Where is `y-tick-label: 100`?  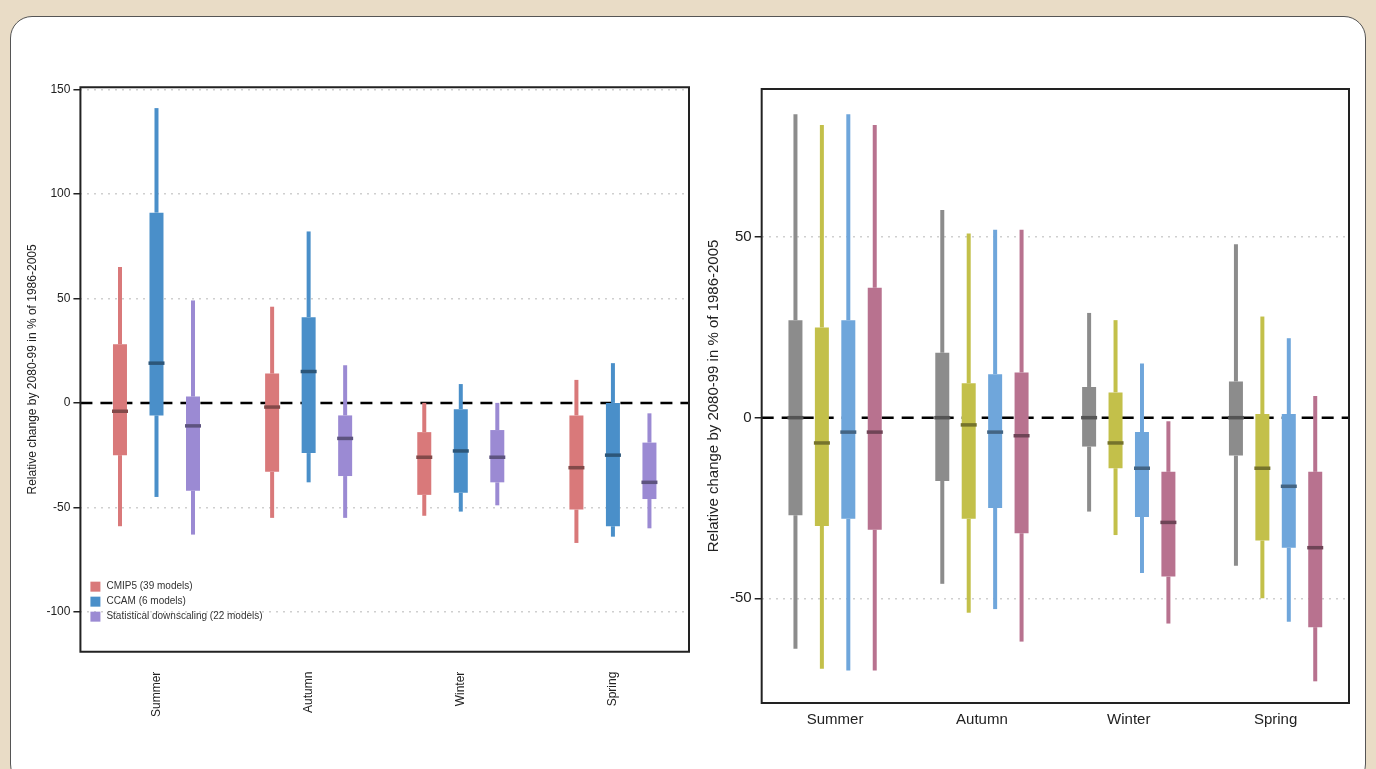 y-tick-label: 100 is located at coordinates (60, 193).